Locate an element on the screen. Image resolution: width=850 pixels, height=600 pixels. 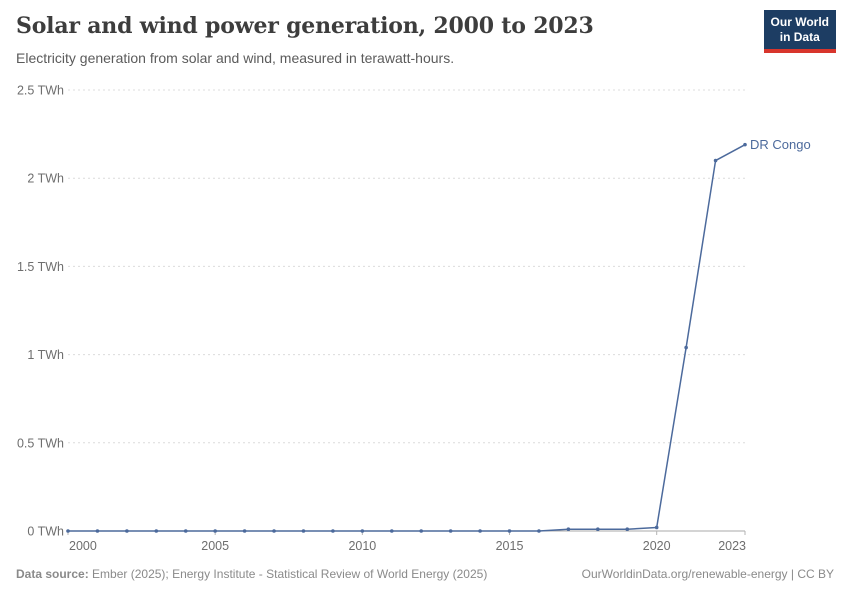
logo-line2: in Data is located at coordinates (799, 37).